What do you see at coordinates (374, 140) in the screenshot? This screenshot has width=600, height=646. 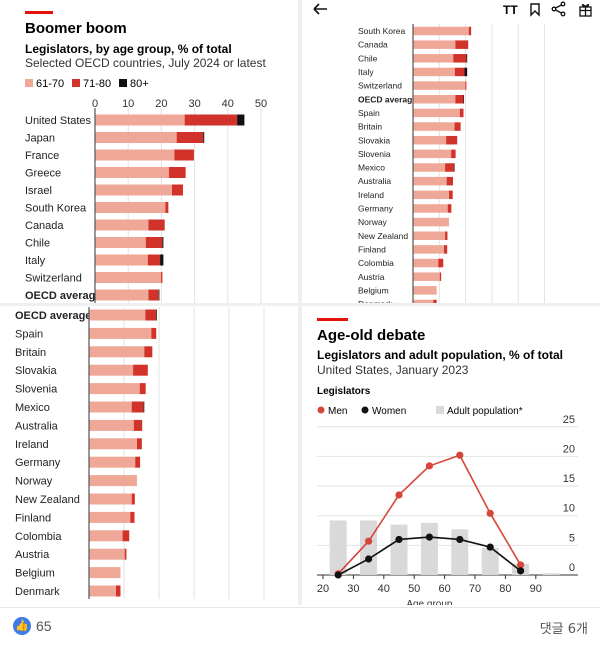 I see `category-label: Slovakia` at bounding box center [374, 140].